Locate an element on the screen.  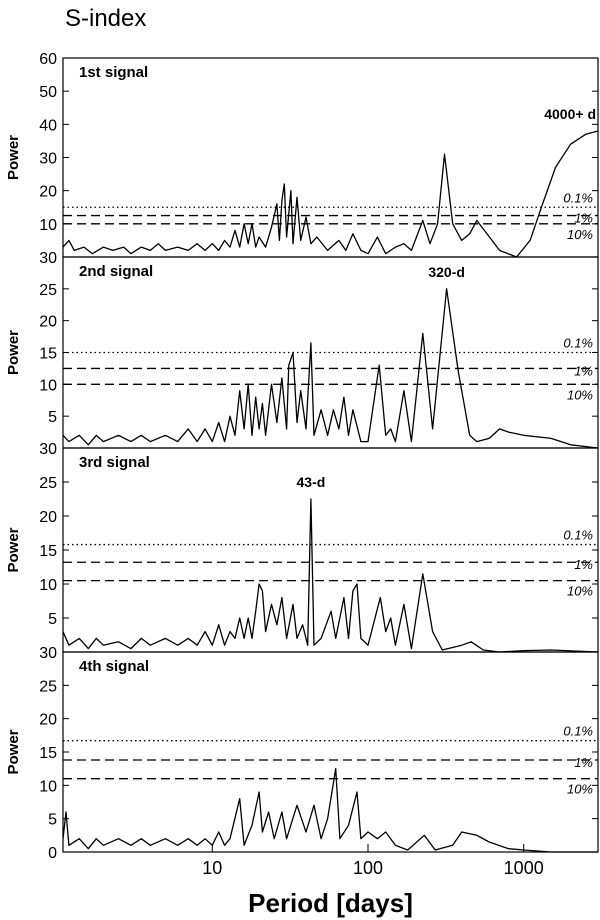
y-tick-label: 60 is located at coordinates (48, 59).